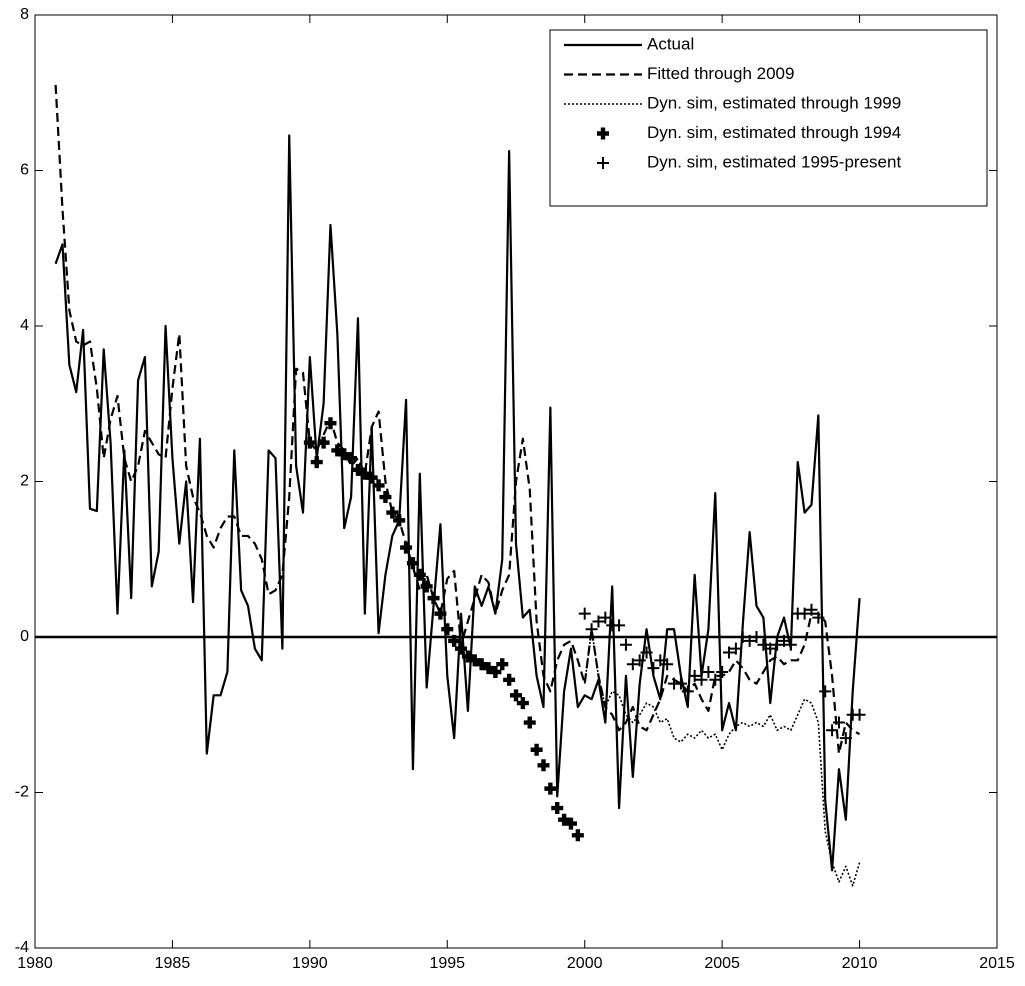 Image resolution: width=1025 pixels, height=986 pixels. What do you see at coordinates (173, 963) in the screenshot?
I see `x-tick-label: 1985` at bounding box center [173, 963].